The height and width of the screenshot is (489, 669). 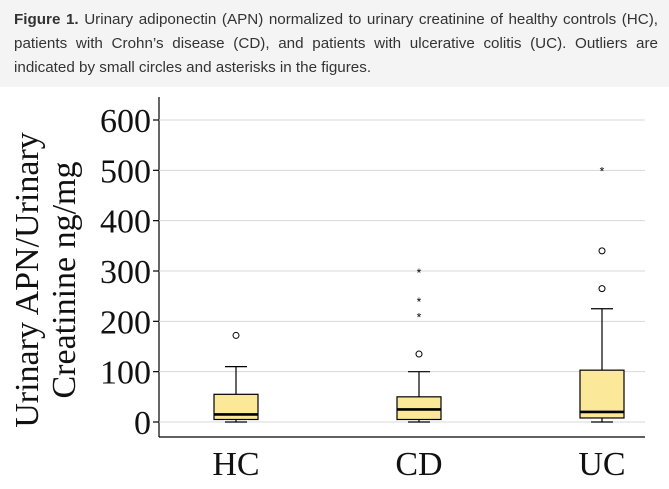 I want to click on iqr-box, so click(x=602, y=394).